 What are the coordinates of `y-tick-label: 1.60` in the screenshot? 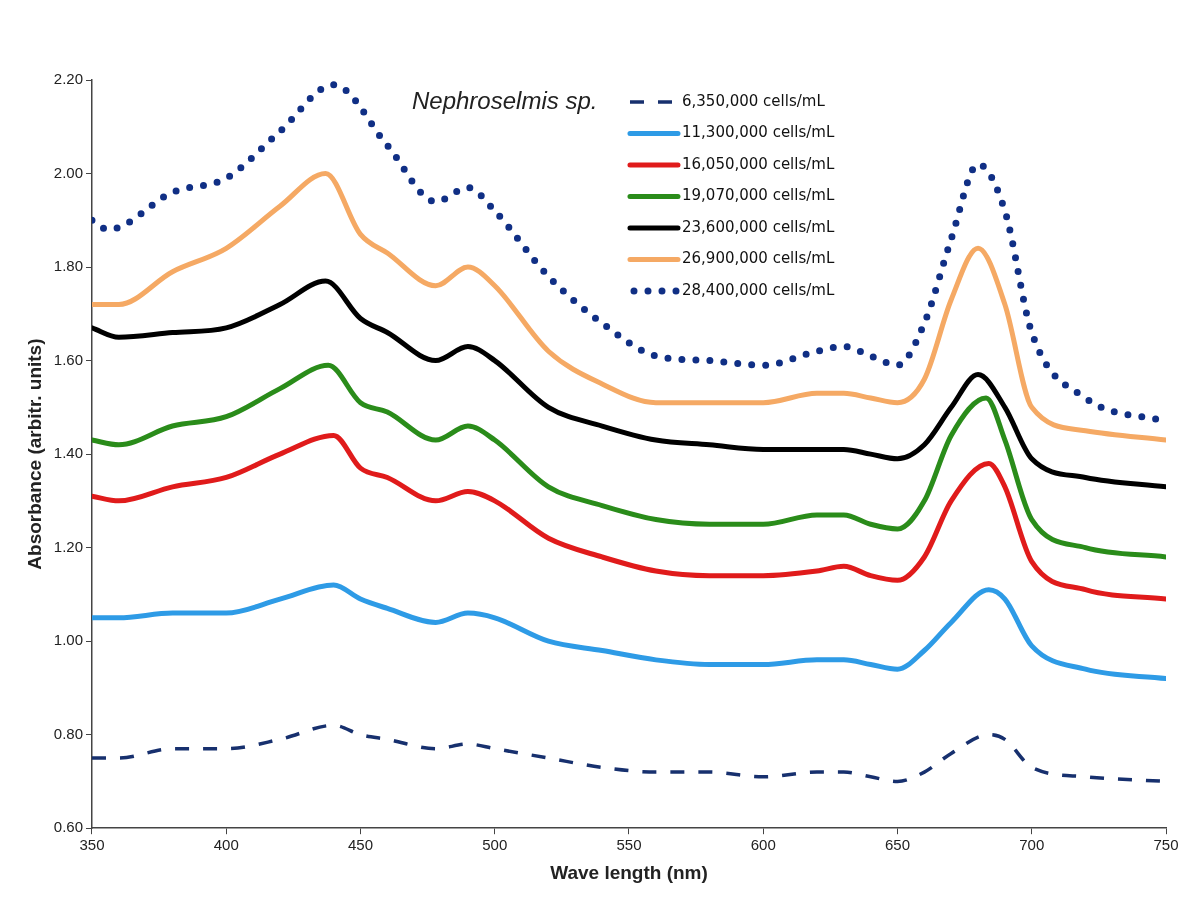 It's located at (68, 359).